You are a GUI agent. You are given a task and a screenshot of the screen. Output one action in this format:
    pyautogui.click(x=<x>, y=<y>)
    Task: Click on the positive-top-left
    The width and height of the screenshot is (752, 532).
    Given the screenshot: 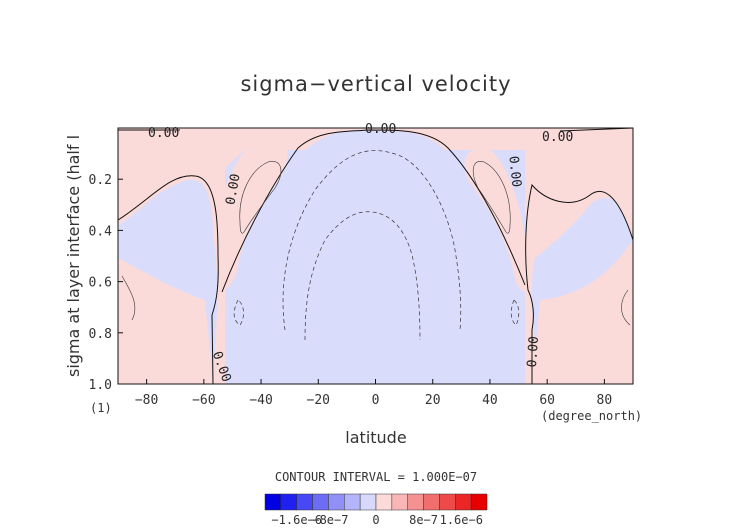 What is the action you would take?
    pyautogui.click(x=224, y=174)
    